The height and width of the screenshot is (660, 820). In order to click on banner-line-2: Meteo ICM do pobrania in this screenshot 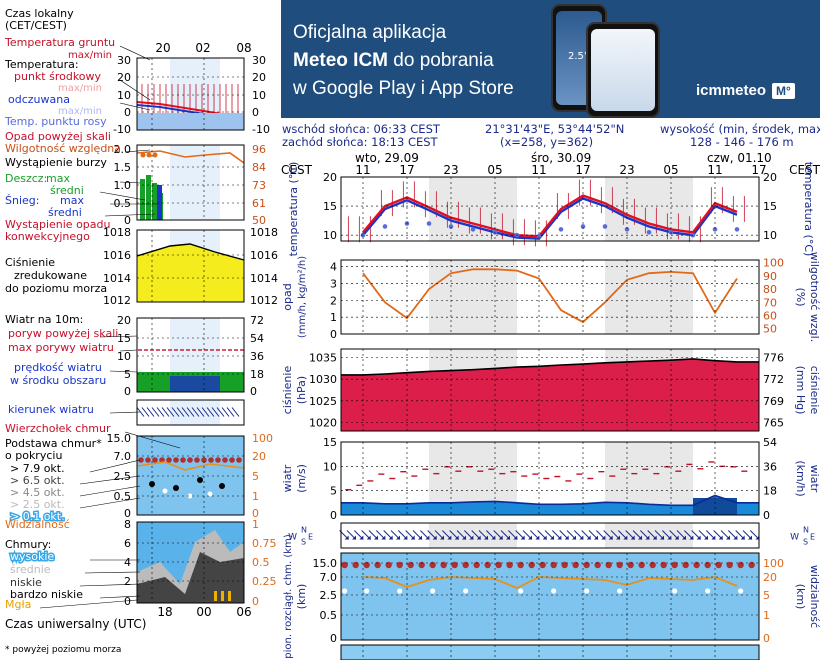, I will do `click(393, 61)`.